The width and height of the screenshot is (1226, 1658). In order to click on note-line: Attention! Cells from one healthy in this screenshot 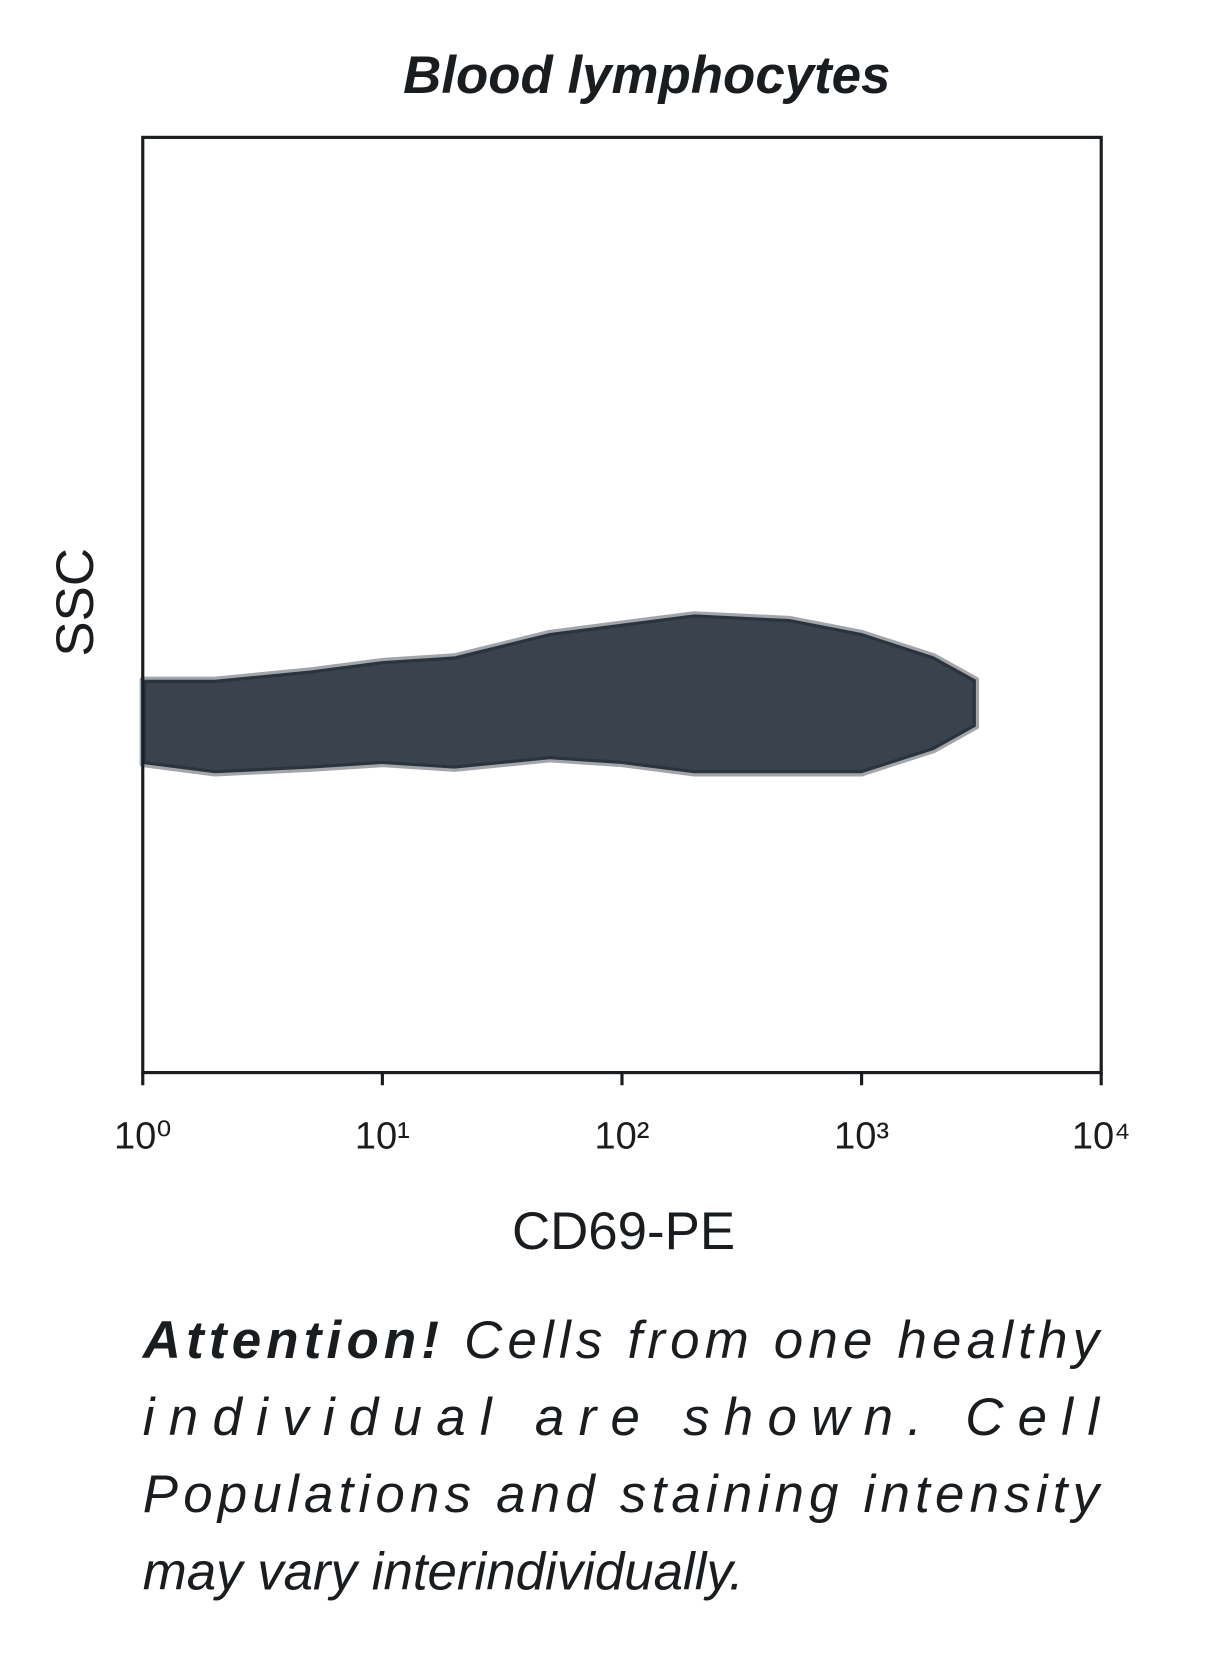, I will do `click(622, 1340)`.